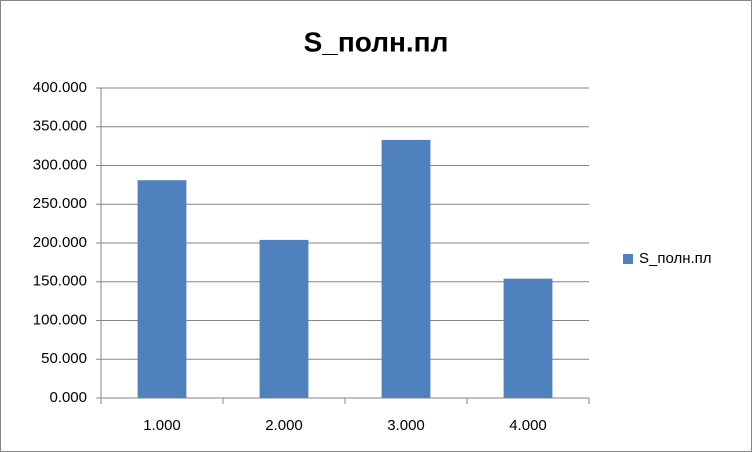 This screenshot has height=452, width=752. Describe the element at coordinates (60, 319) in the screenshot. I see `y-tick-label: 100.000` at that location.